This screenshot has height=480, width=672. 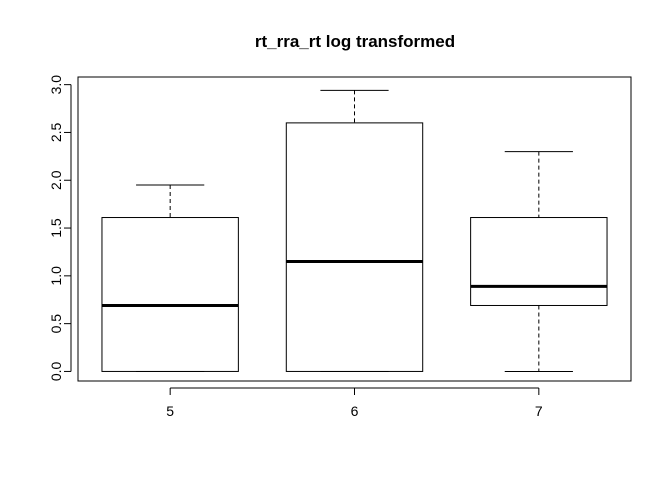 What do you see at coordinates (355, 411) in the screenshot?
I see `x-tick-label: 6` at bounding box center [355, 411].